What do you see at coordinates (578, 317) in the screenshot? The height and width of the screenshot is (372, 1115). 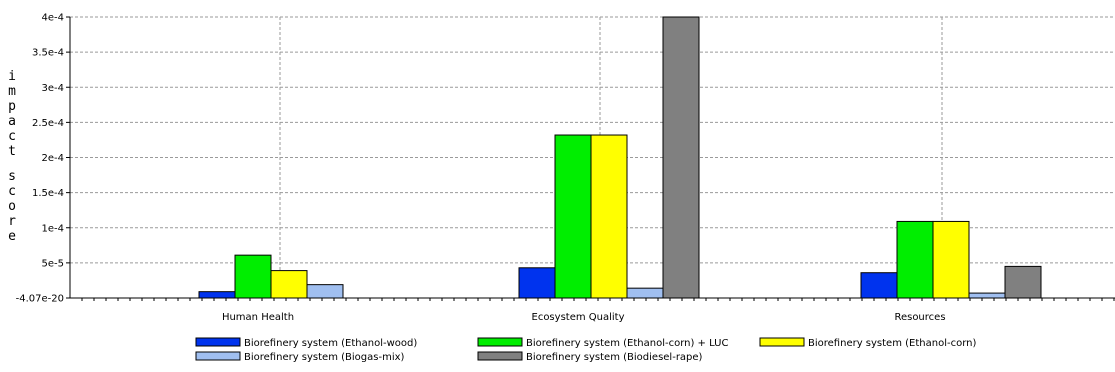 I see `category-label: Ecosystem Quality` at bounding box center [578, 317].